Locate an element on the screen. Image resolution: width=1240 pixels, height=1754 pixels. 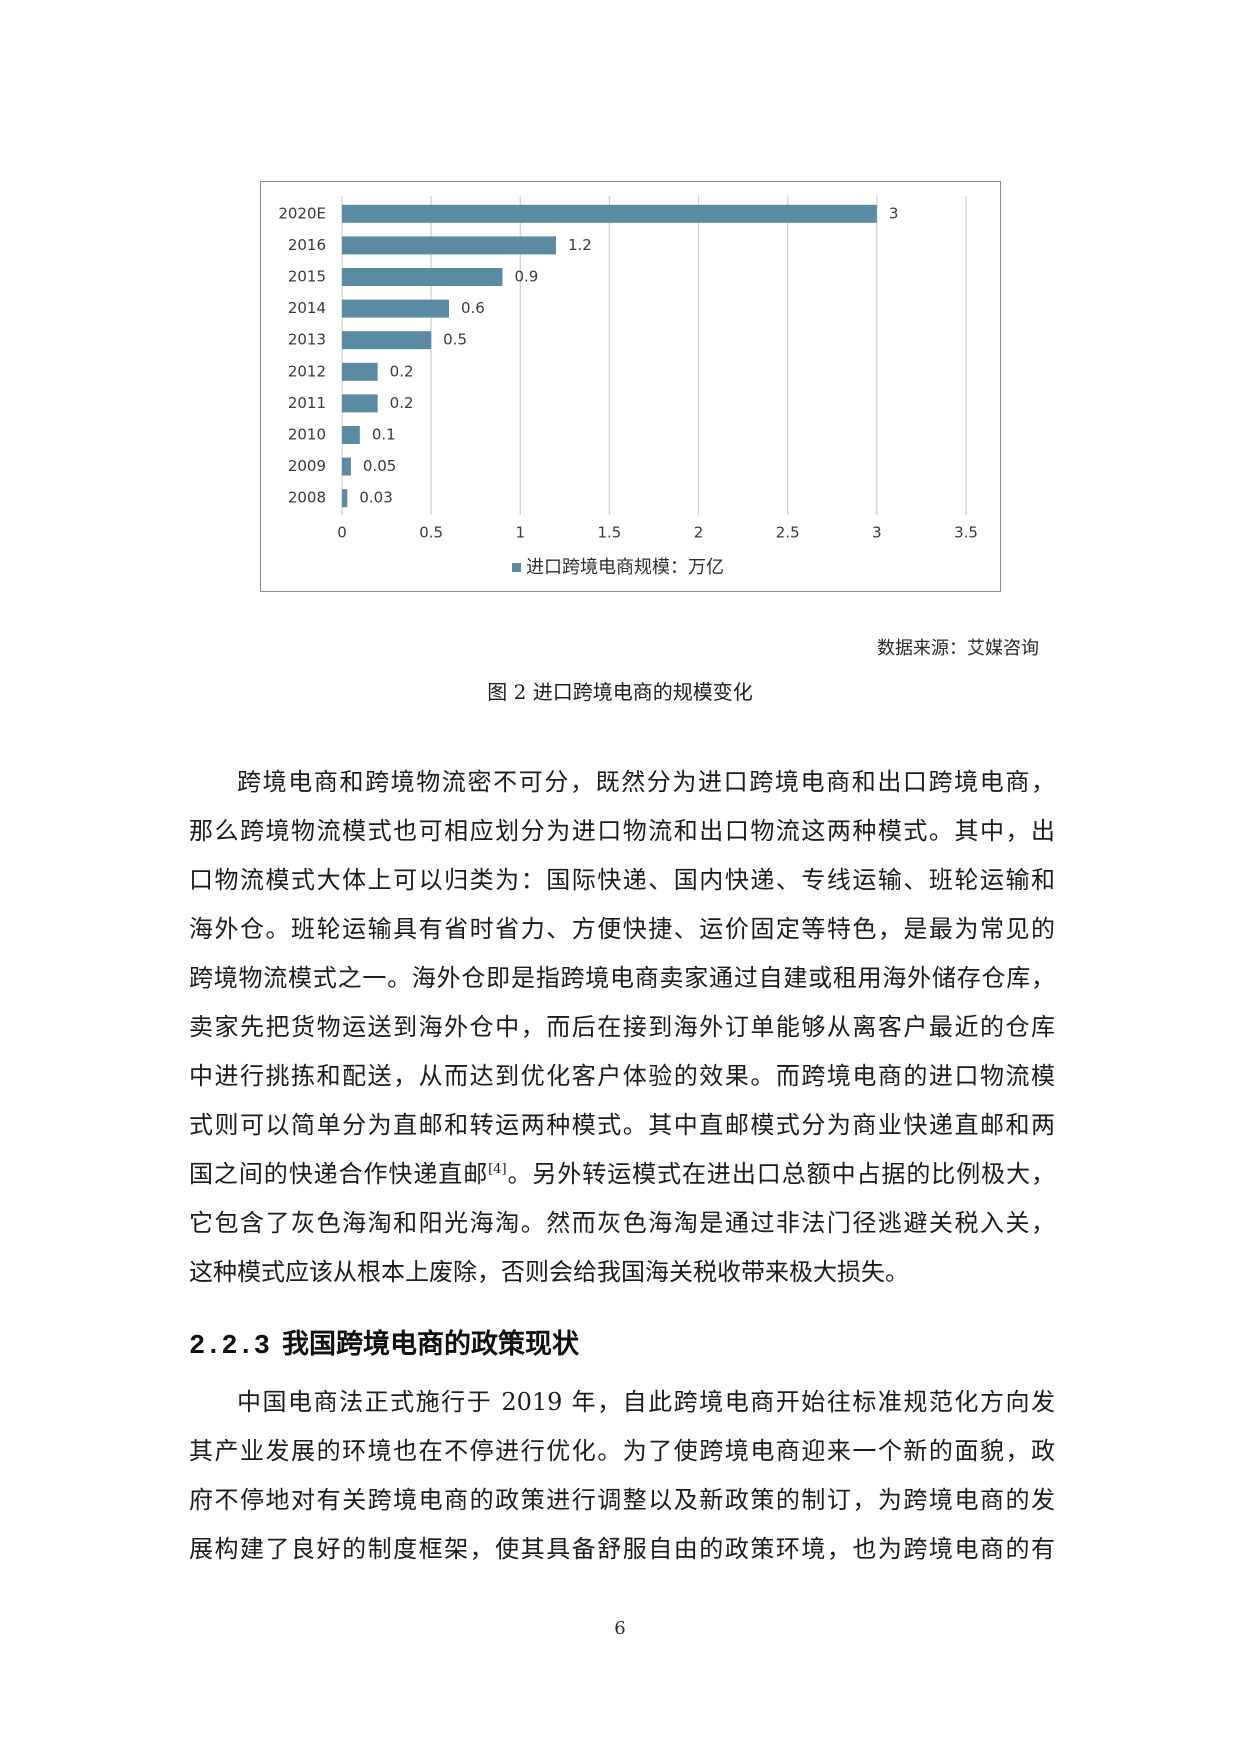
text-line: 式则可以简单分为直邮和转运两种模式。其中直邮模式分为商业快递直邮和两 is located at coordinates (622, 1125).